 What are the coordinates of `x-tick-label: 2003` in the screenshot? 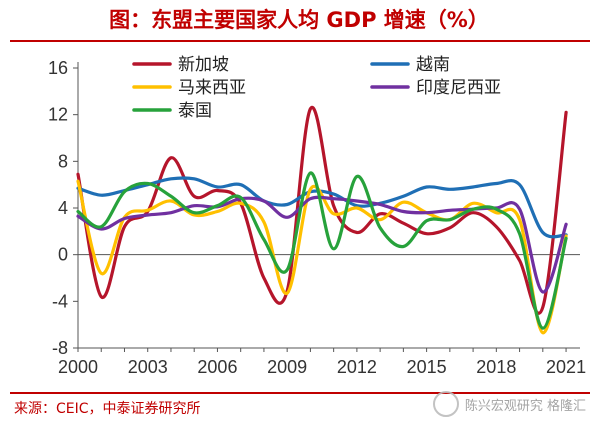 It's located at (148, 367).